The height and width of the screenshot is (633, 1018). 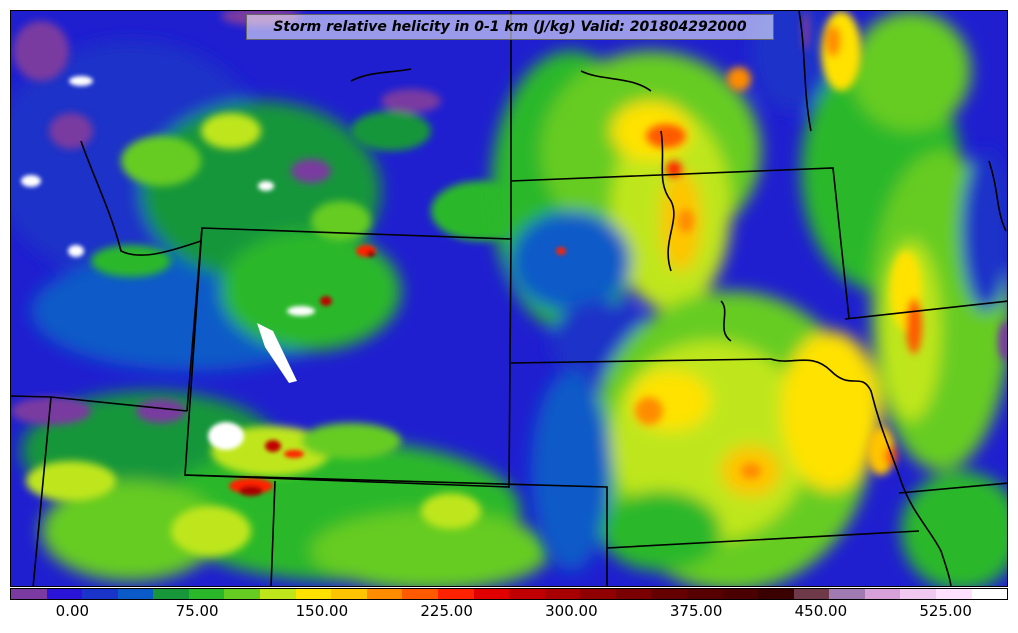 I want to click on hotspots, so click(x=397, y=370).